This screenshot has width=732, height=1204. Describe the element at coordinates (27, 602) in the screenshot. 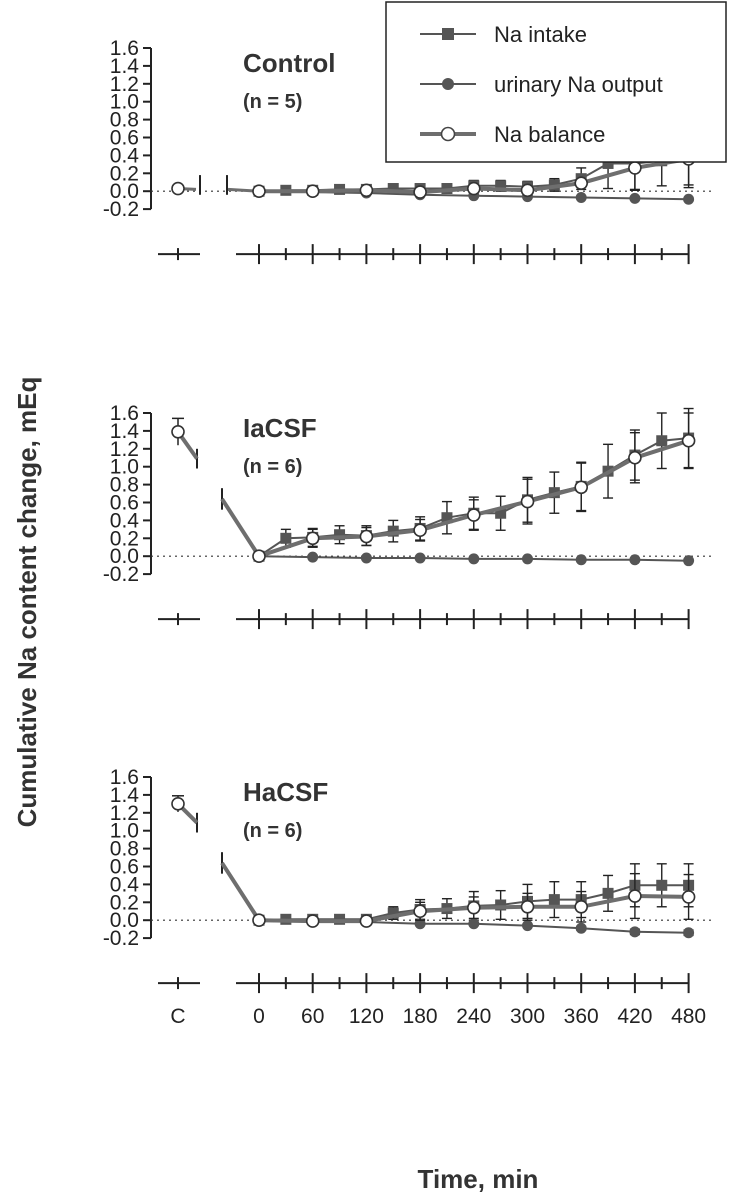

I see `y-axis-title: Cumulative Na content change, mEq` at that location.